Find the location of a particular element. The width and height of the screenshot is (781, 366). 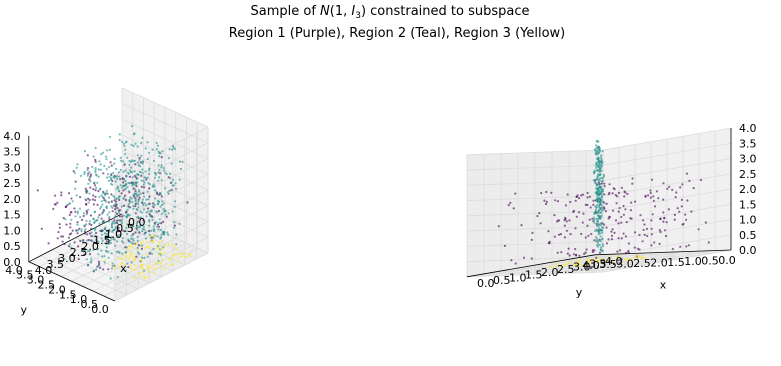

y-tick-label: 4.0 is located at coordinates (14, 270).